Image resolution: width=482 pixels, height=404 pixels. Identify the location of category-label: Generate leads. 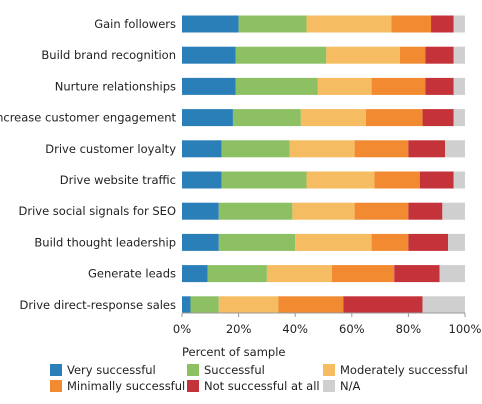
(132, 274).